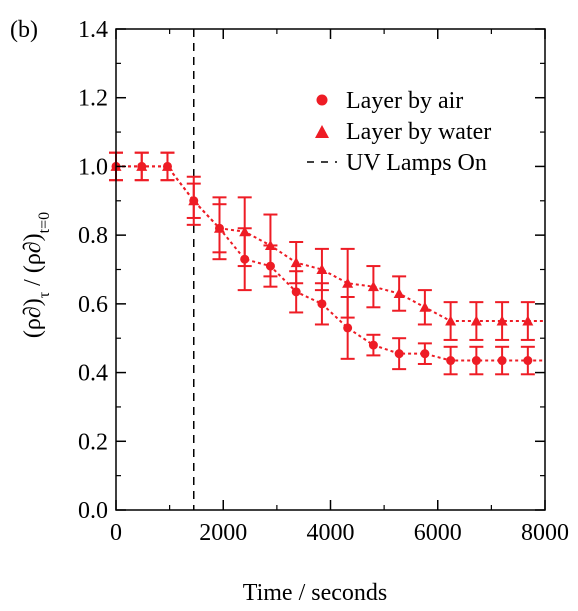 Image resolution: width=578 pixels, height=611 pixels. I want to click on y-tick-label: 0.0, so click(93, 511).